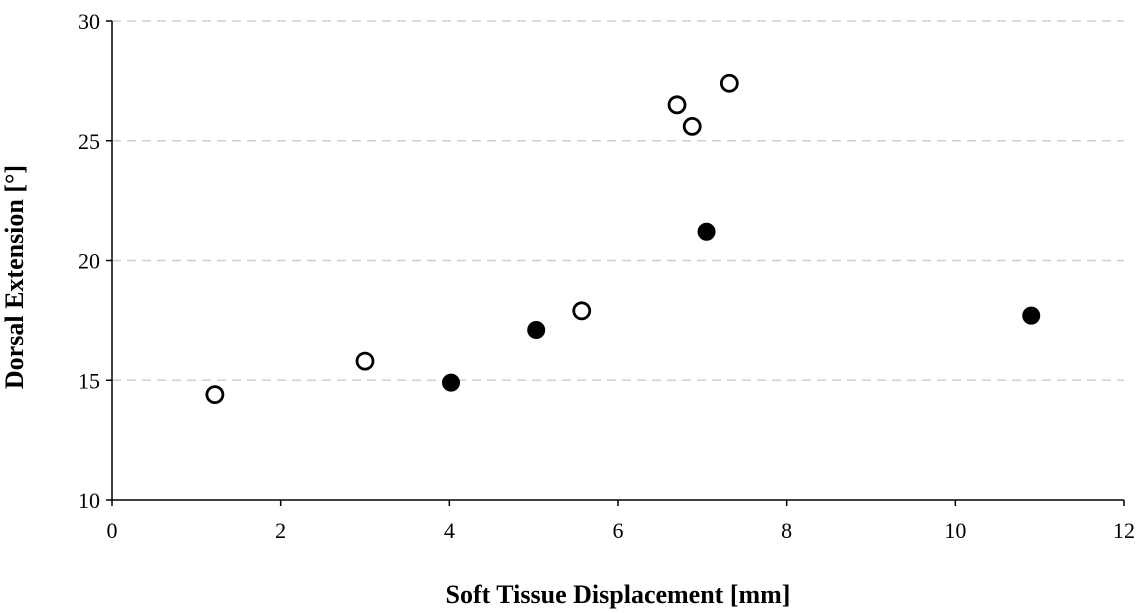  What do you see at coordinates (89, 141) in the screenshot?
I see `y-tick-label: 25` at bounding box center [89, 141].